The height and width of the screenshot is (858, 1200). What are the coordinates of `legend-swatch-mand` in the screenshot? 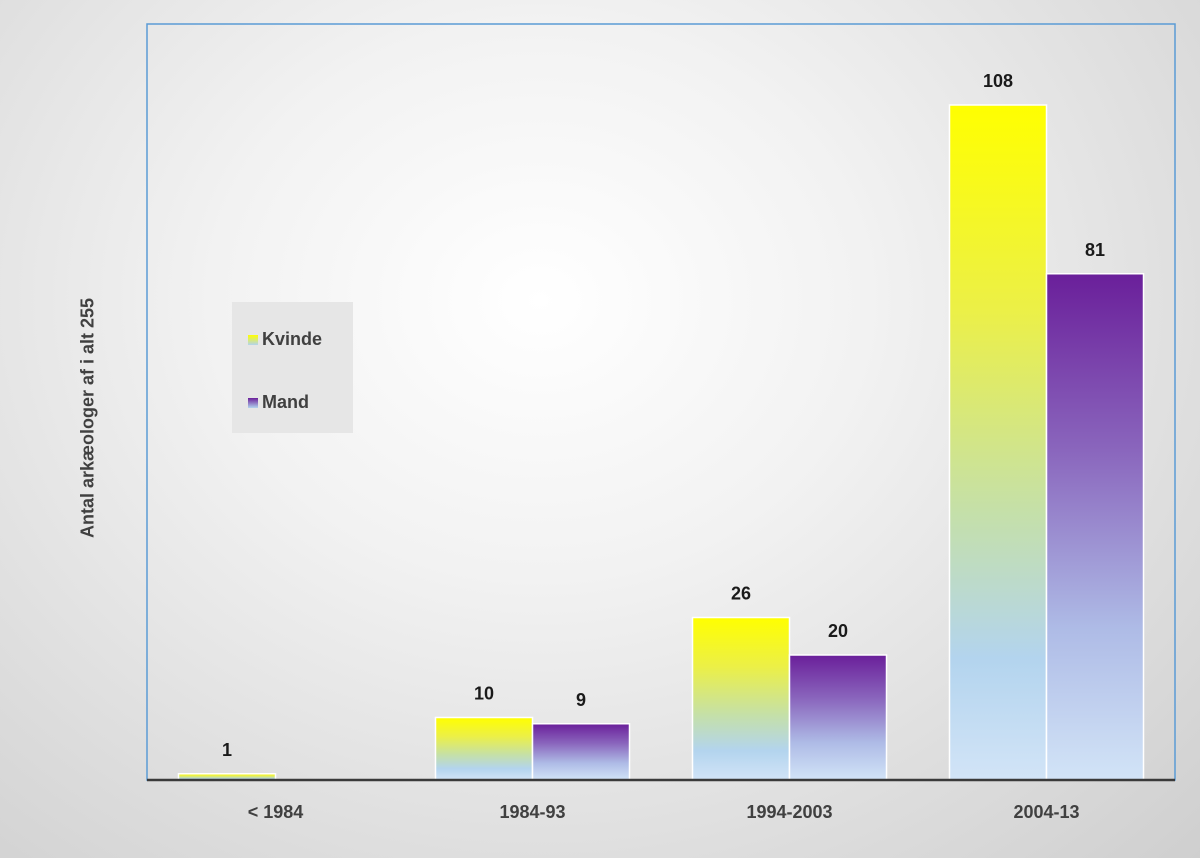 It's located at (253, 402).